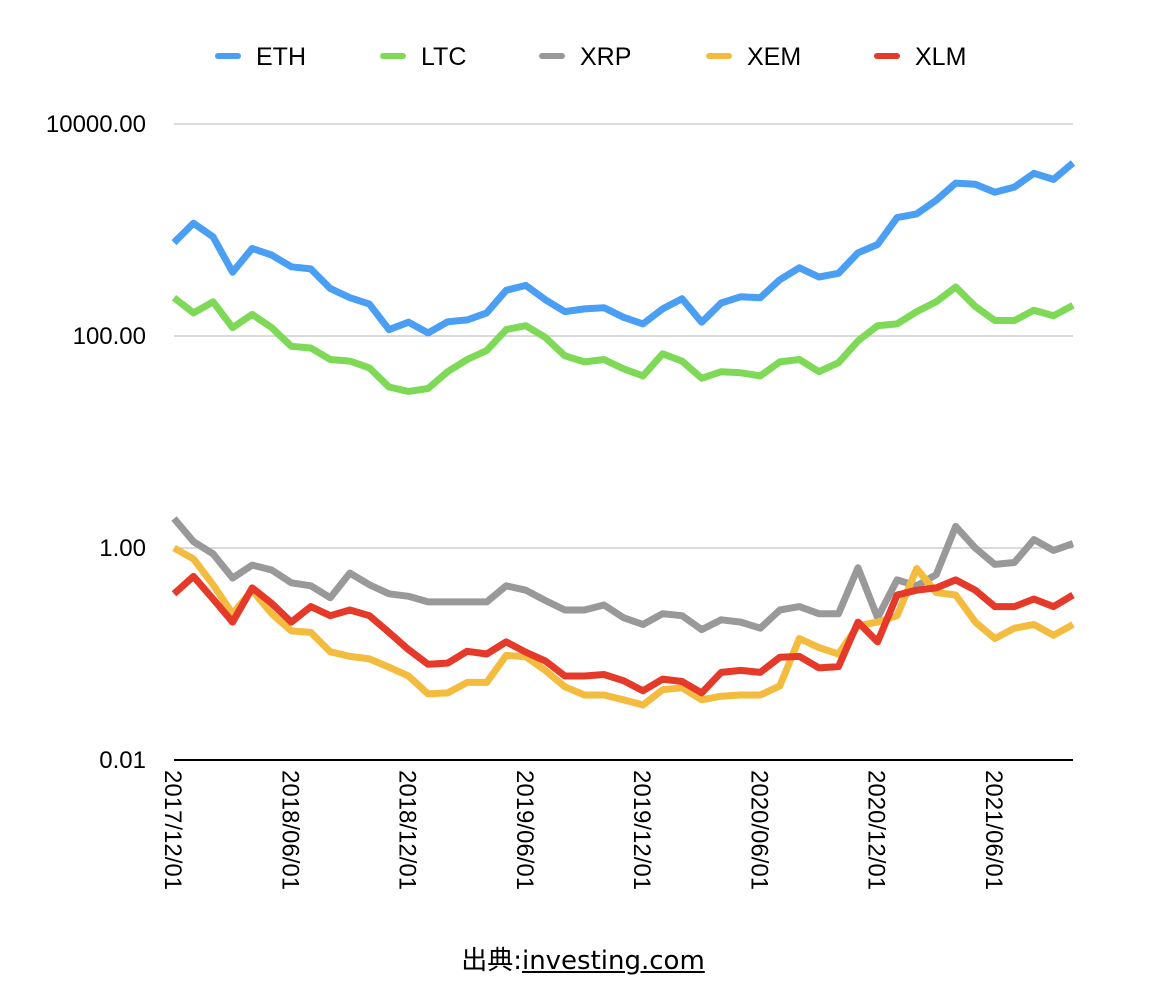 This screenshot has height=1008, width=1166. Describe the element at coordinates (122, 548) in the screenshot. I see `y-tick-label: 1.00` at that location.